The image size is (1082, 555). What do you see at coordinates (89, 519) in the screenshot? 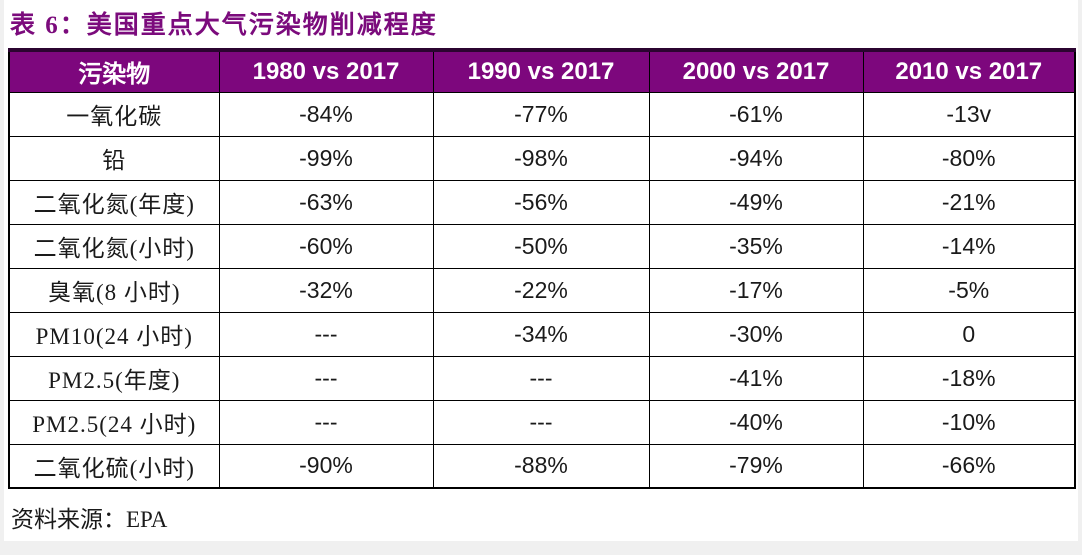
I see `source-note: 资料来源：EPA` at bounding box center [89, 519].